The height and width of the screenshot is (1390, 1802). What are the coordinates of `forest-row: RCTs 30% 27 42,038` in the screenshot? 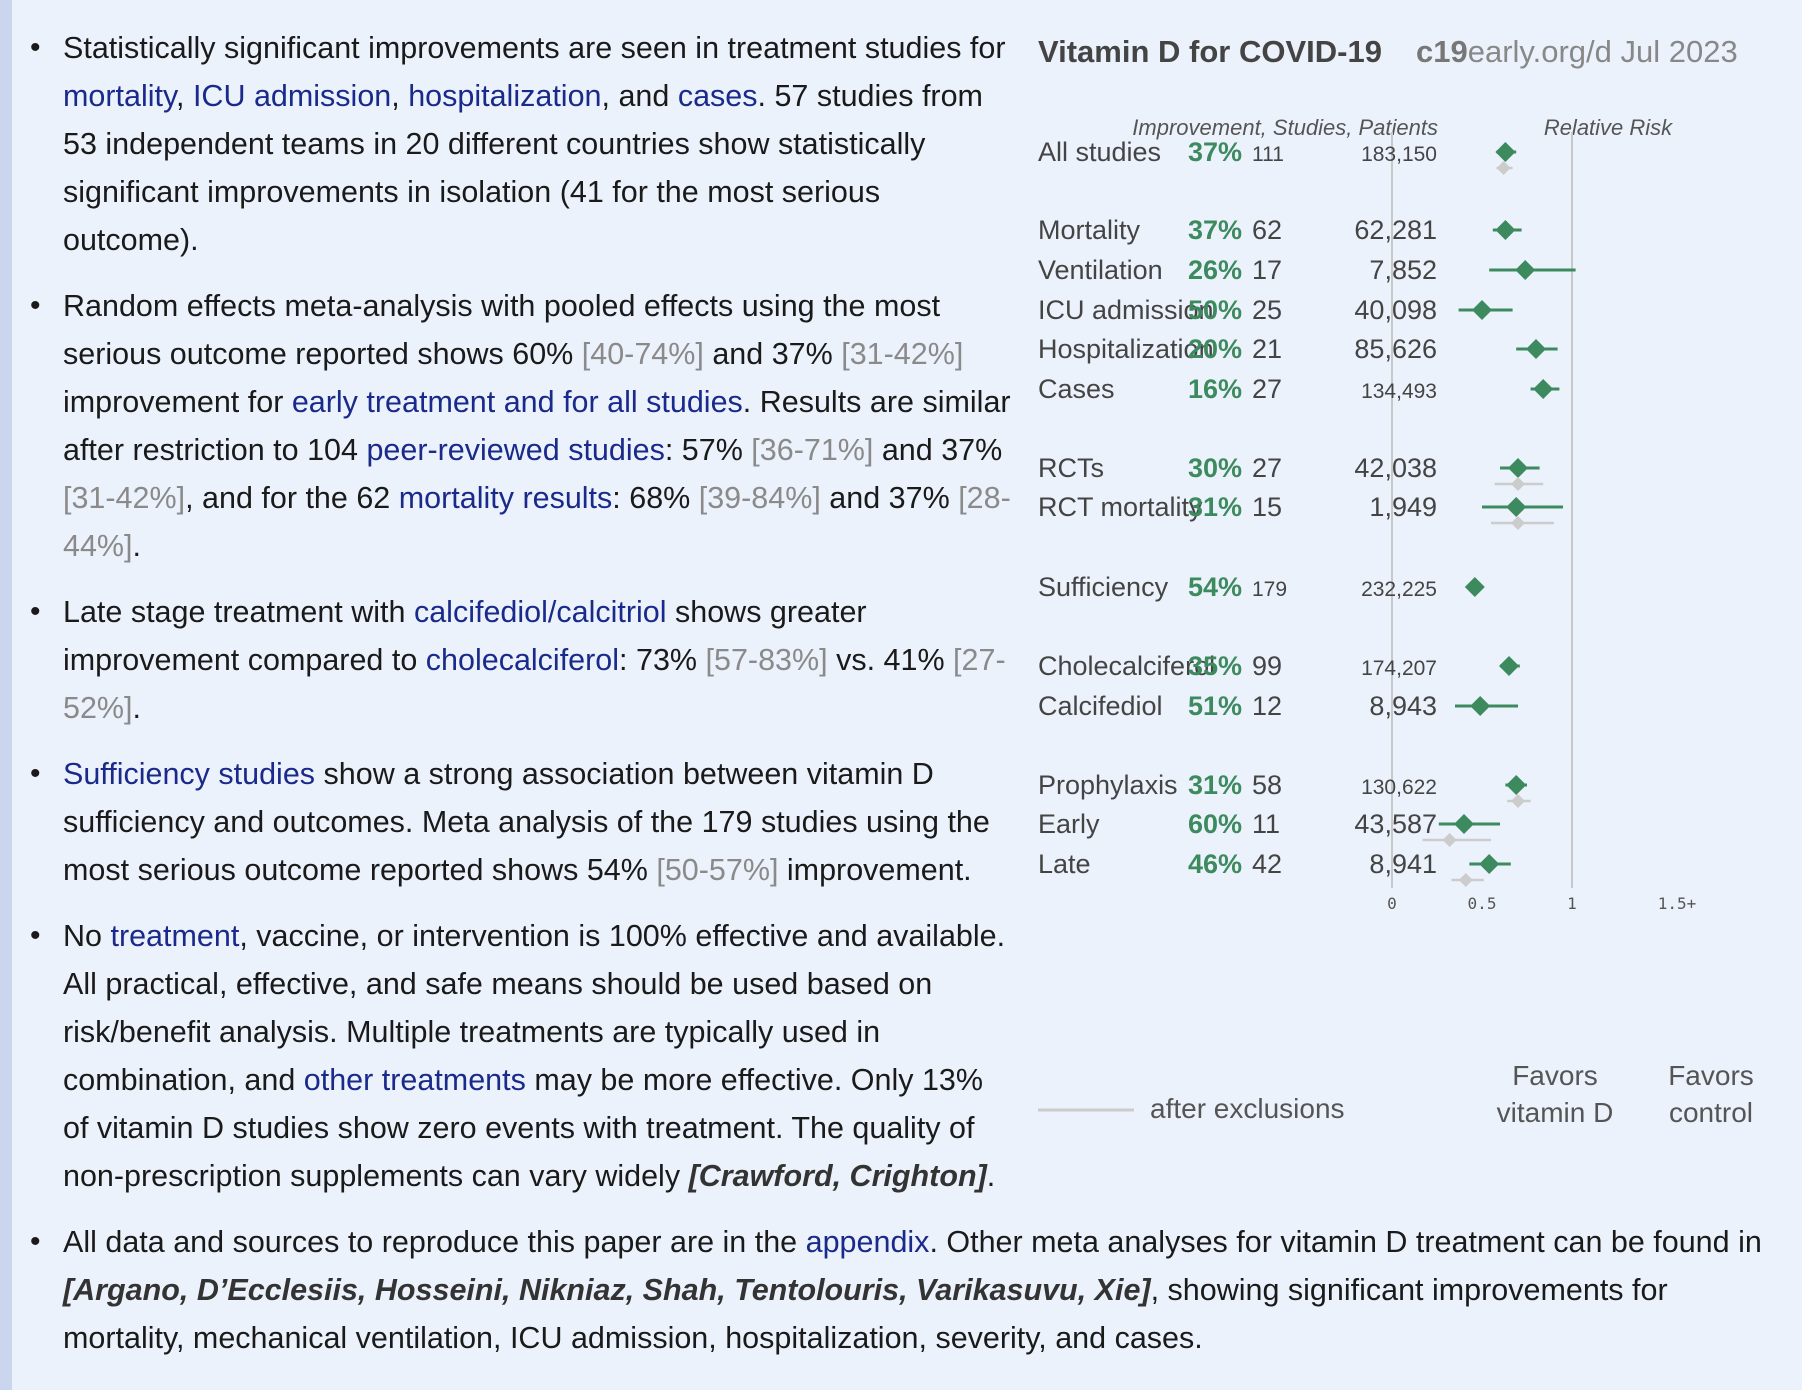 It's located at (1291, 472).